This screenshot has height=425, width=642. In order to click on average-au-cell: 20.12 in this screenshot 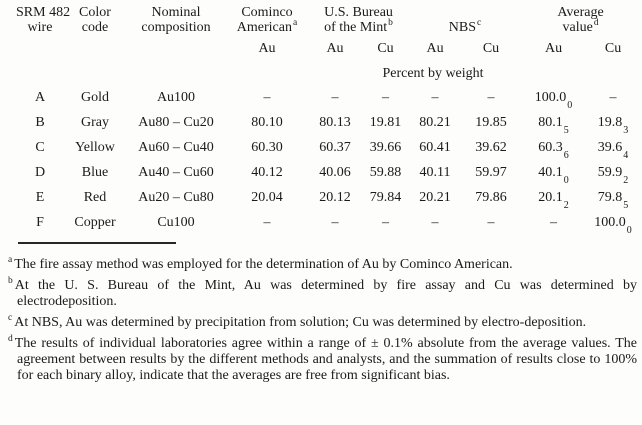, I will do `click(553, 200)`.